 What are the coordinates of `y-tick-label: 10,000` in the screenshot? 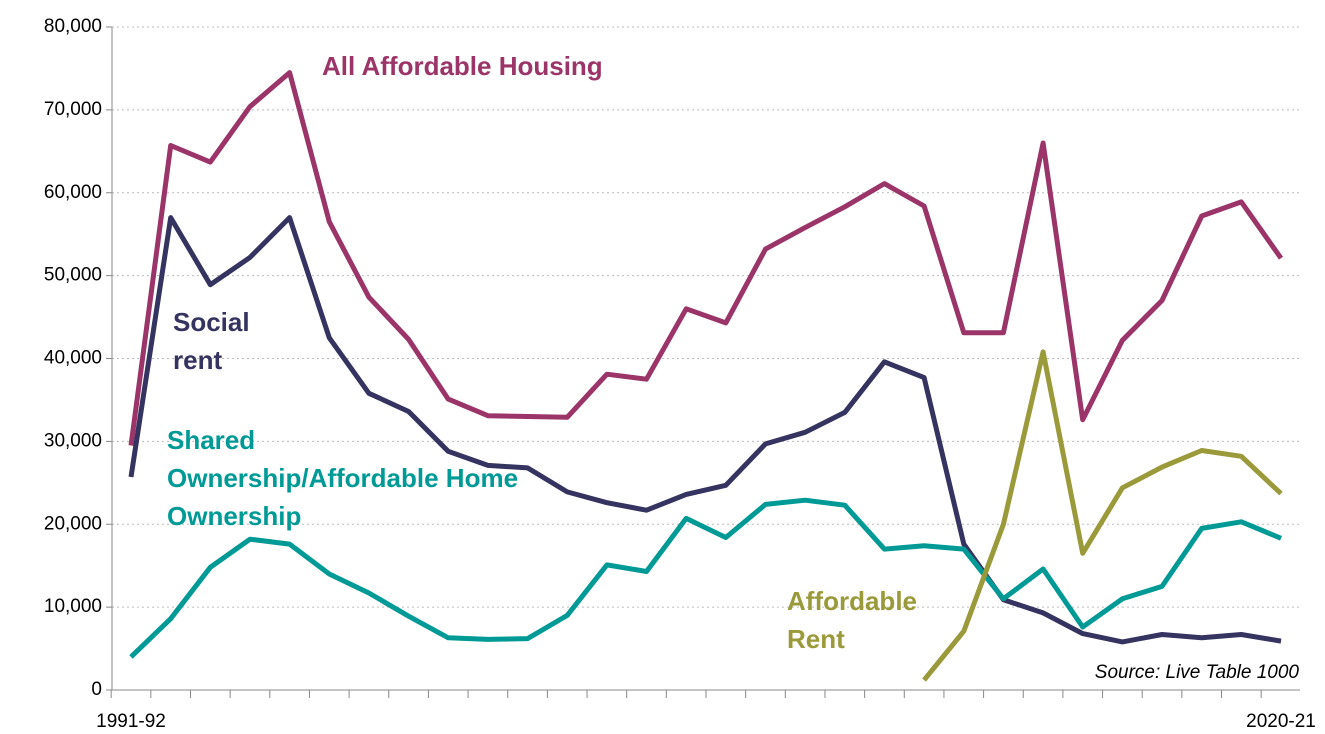 It's located at (73, 606).